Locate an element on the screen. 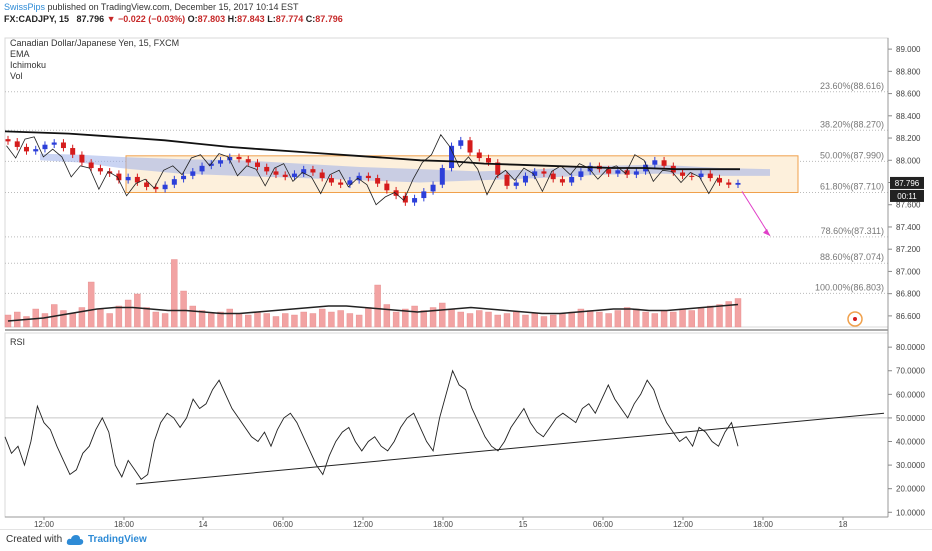 The height and width of the screenshot is (551, 932). fib-level-label: 38.20%(88.270) is located at coordinates (852, 124).